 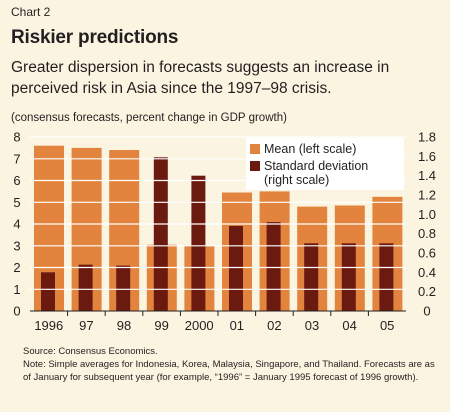 I want to click on y-left-tick-label: 0, so click(x=16, y=311).